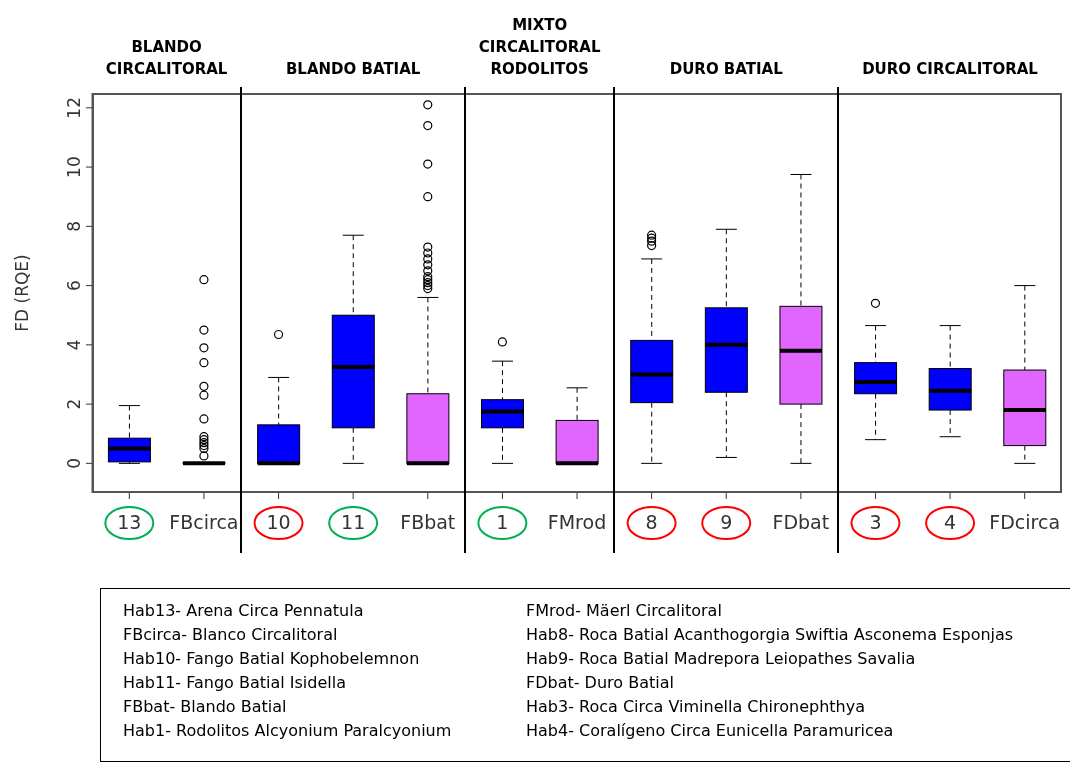  What do you see at coordinates (74, 345) in the screenshot?
I see `y-tick-label: 4` at bounding box center [74, 345].